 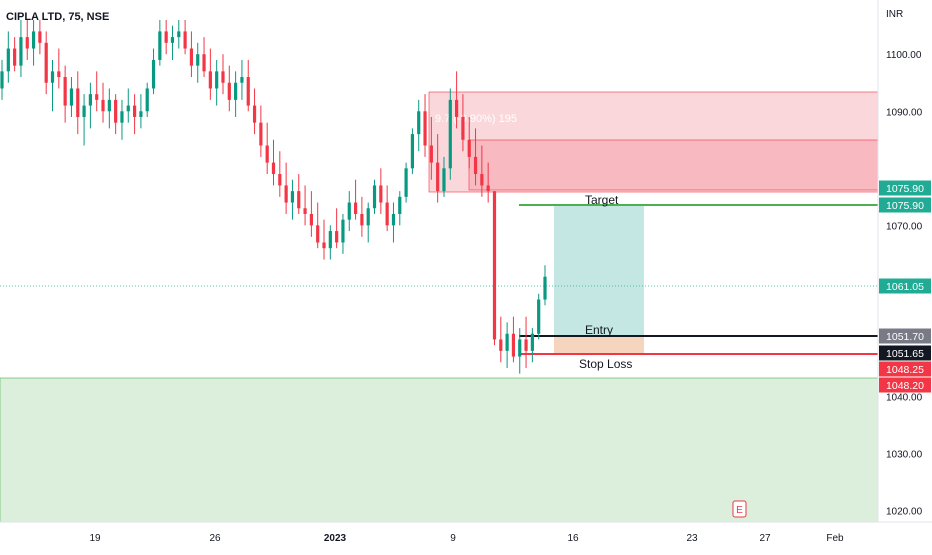 I want to click on earnings-marker-label: E, so click(x=739, y=510).